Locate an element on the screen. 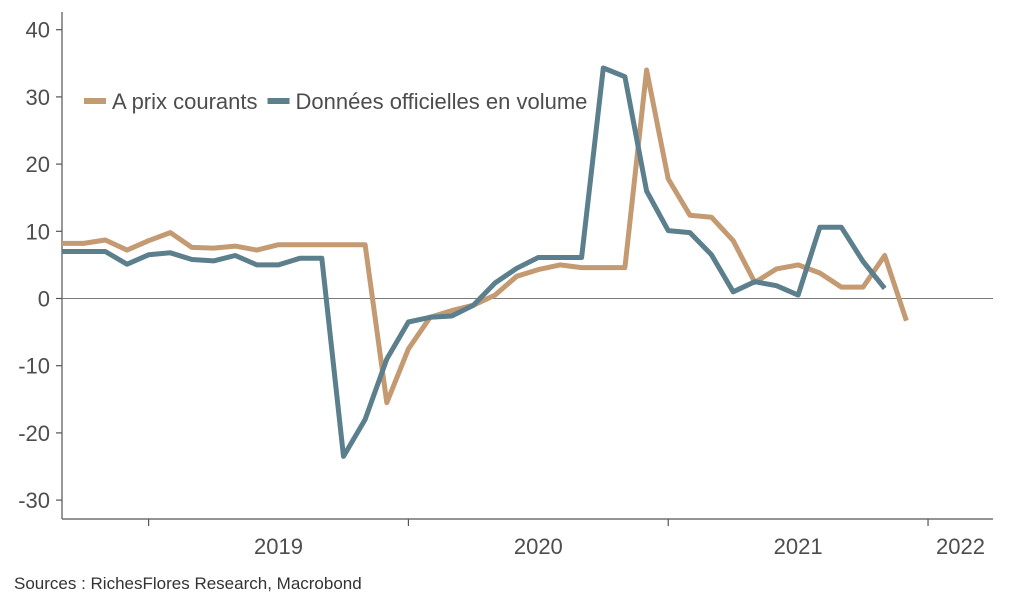 This screenshot has width=1023, height=614. y-tick-label: 30 is located at coordinates (38, 97).